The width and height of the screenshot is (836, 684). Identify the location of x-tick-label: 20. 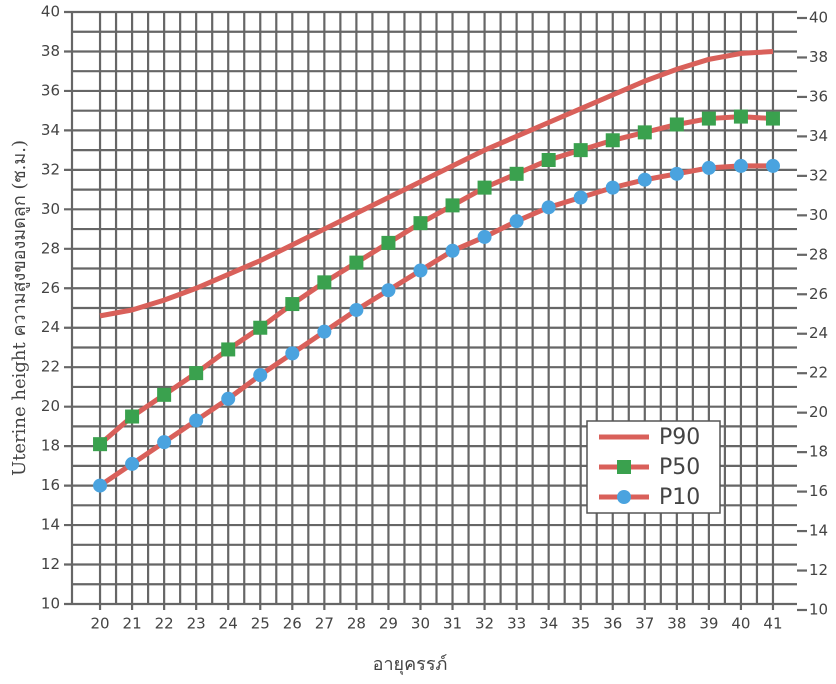
(99, 624).